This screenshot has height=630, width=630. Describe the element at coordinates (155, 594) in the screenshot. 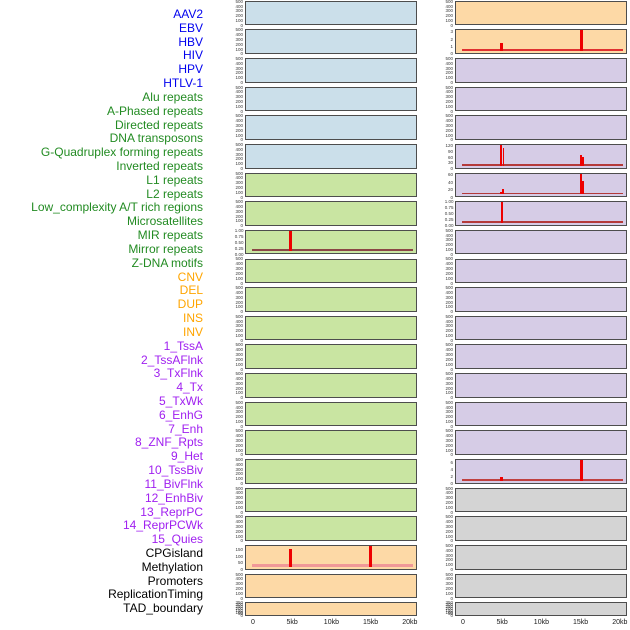

I see `track-label: ReplicationTiming` at that location.